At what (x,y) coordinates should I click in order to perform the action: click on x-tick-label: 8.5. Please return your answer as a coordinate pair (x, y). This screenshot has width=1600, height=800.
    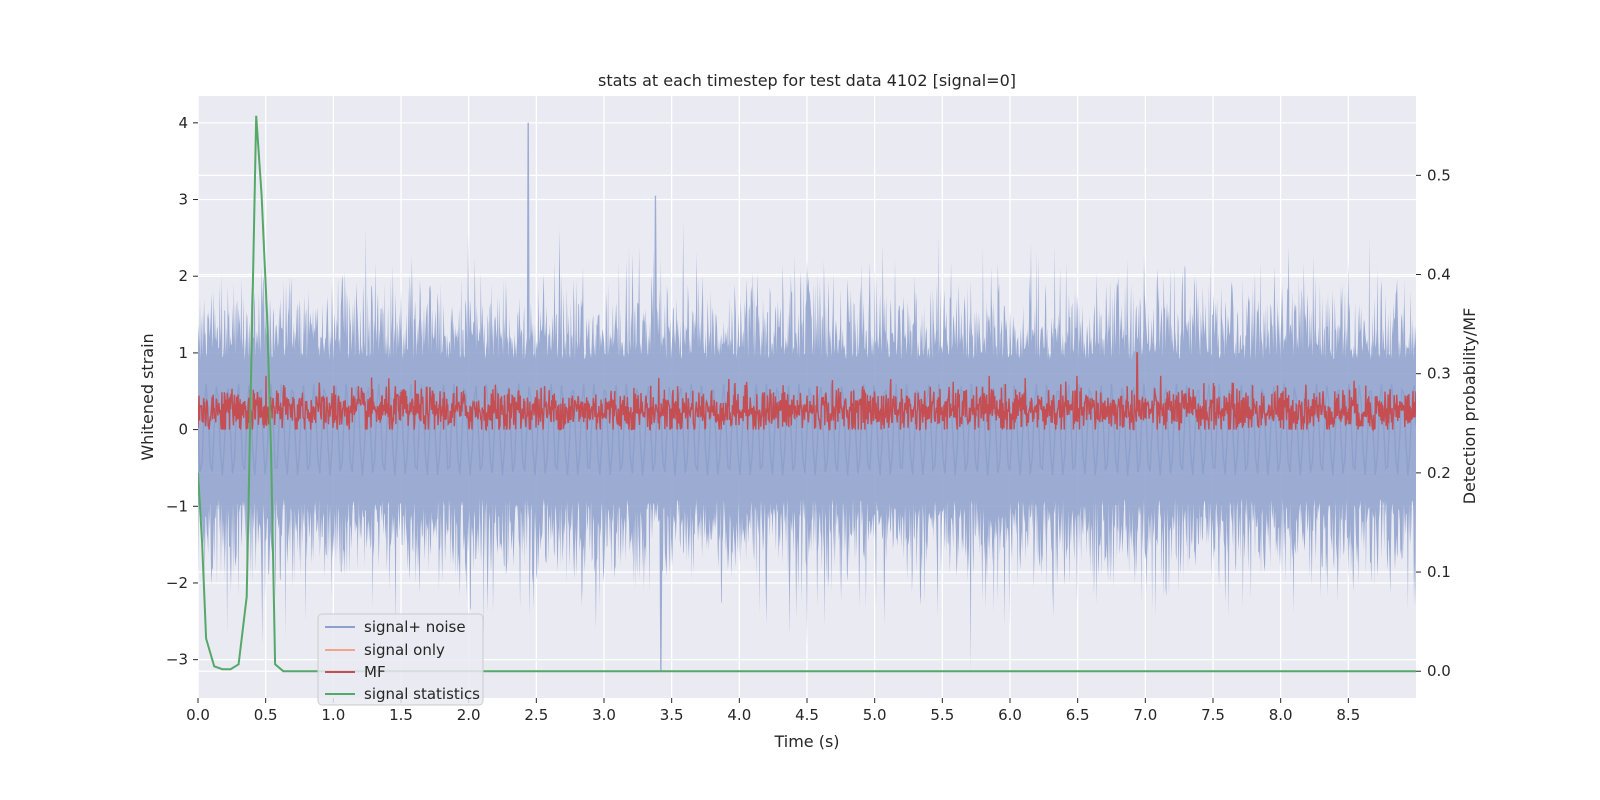
    Looking at the image, I should click on (1348, 715).